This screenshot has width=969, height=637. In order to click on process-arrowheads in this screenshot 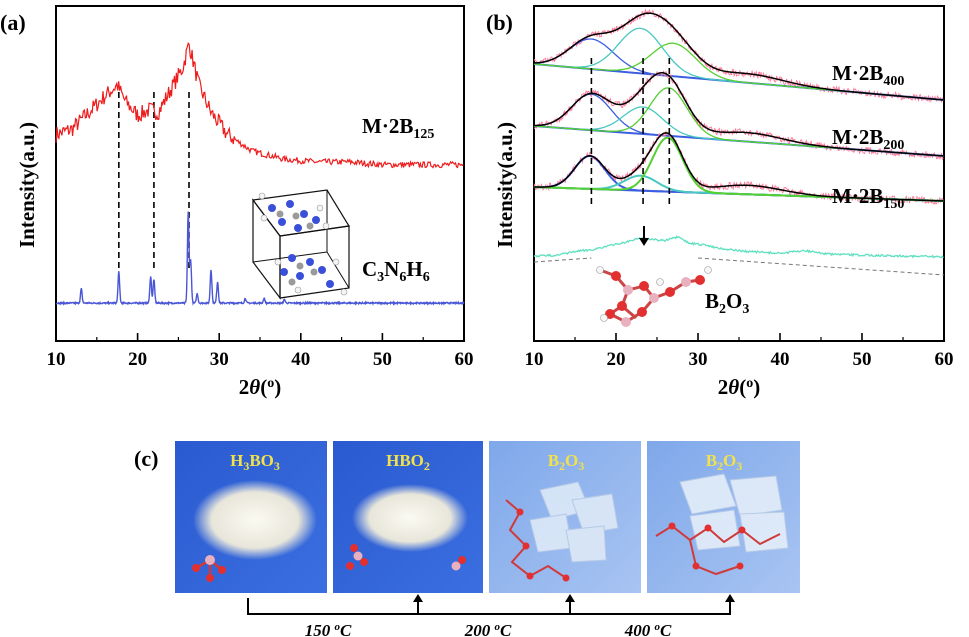, I will do `click(574, 598)`.